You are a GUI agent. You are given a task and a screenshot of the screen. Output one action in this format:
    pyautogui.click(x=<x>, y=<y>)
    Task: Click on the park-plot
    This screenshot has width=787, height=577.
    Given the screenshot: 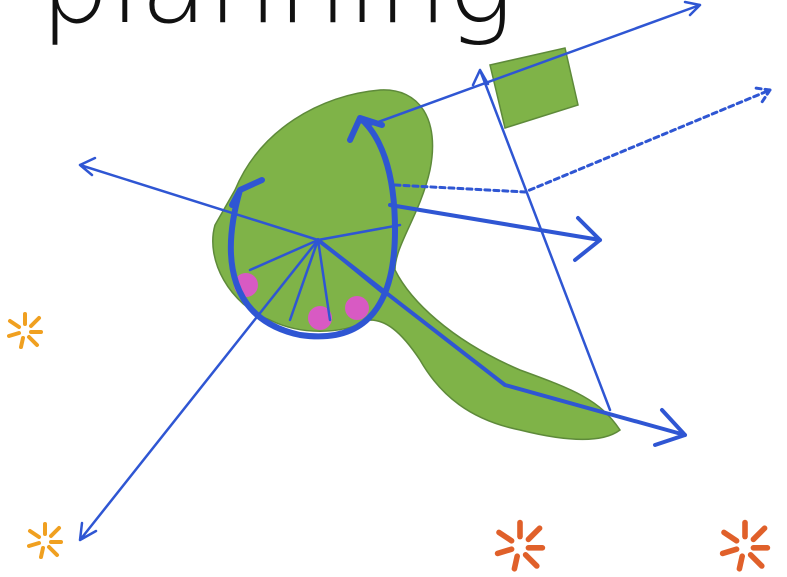 What is the action you would take?
    pyautogui.click(x=534, y=88)
    